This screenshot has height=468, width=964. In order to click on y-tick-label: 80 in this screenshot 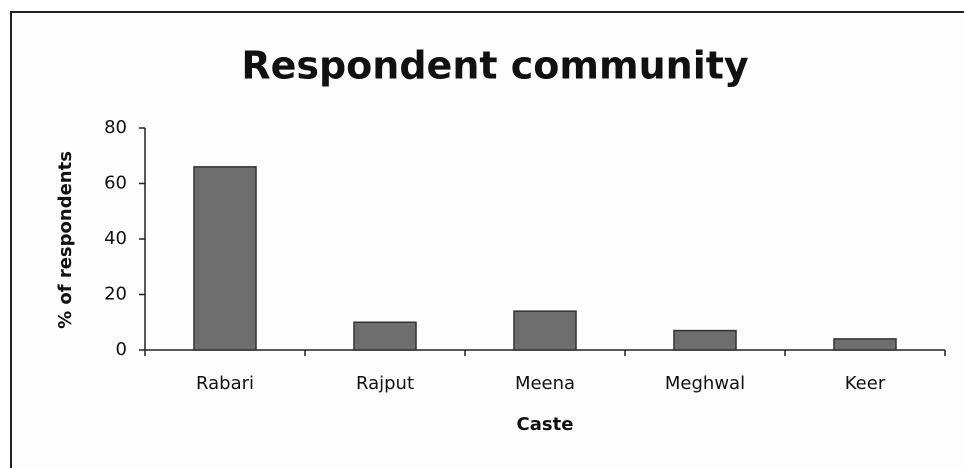, I will do `click(115, 127)`.